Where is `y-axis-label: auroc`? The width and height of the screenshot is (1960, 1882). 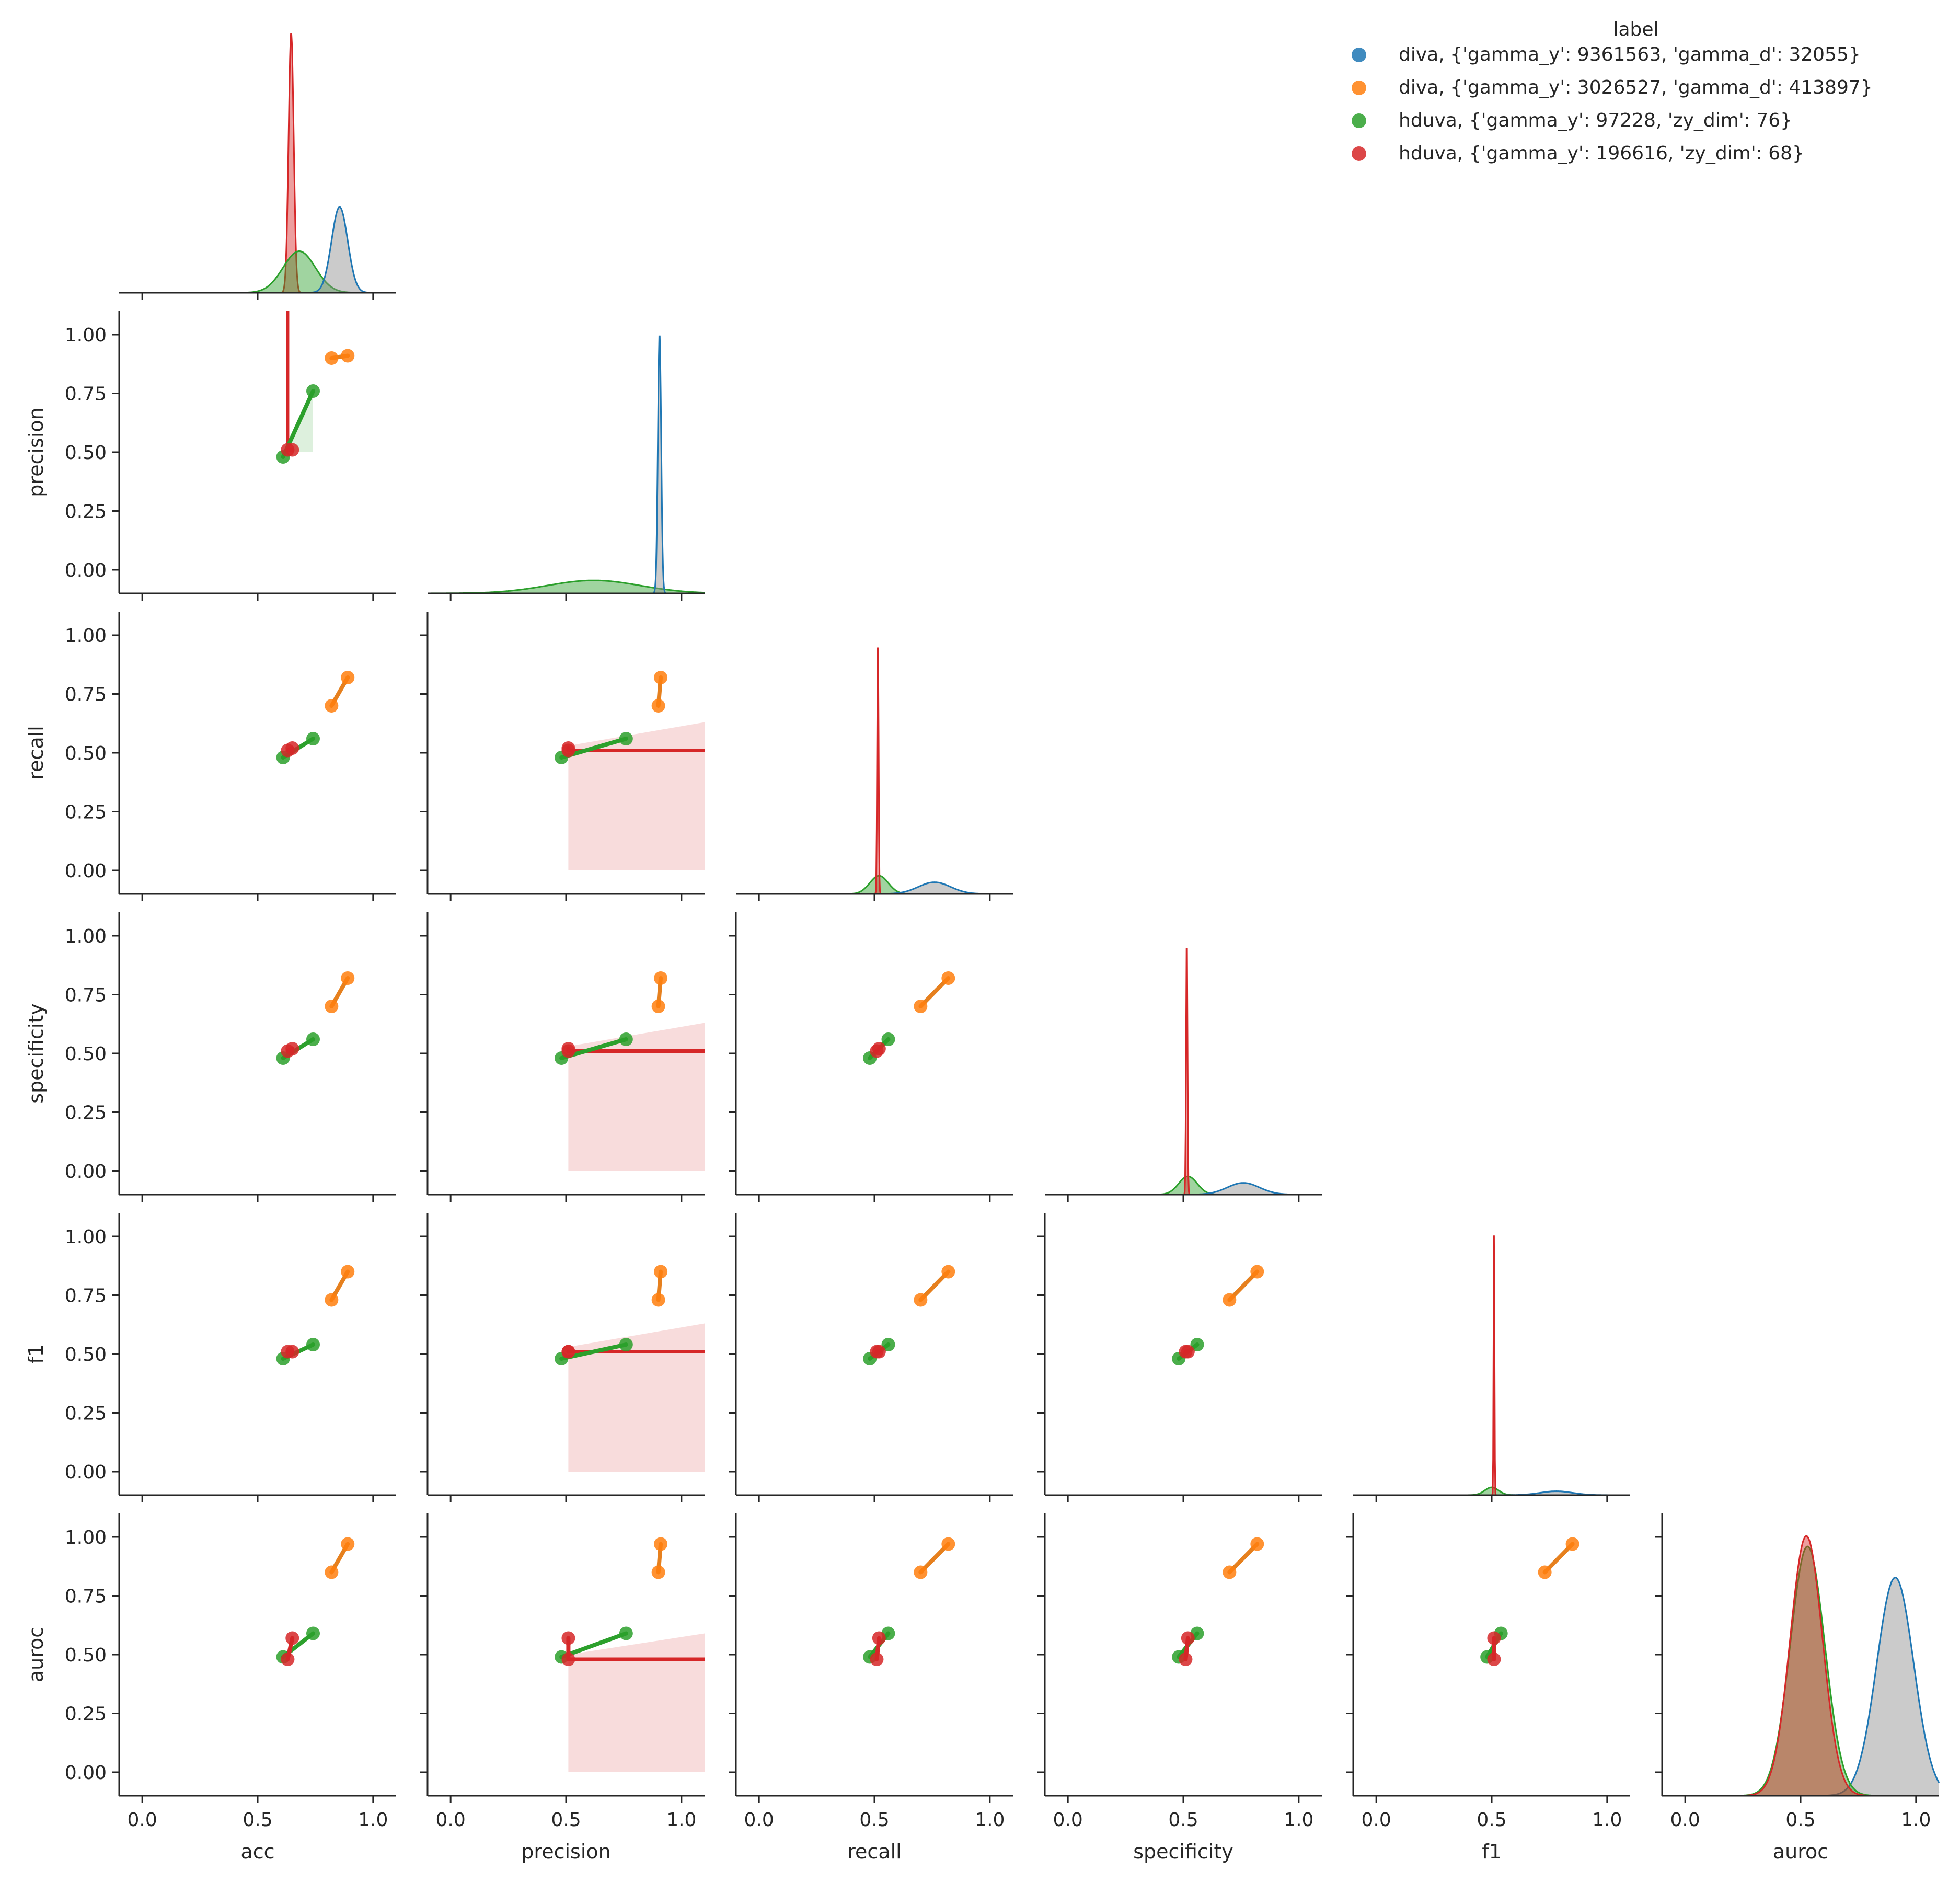 y-axis-label: auroc is located at coordinates (36, 1655).